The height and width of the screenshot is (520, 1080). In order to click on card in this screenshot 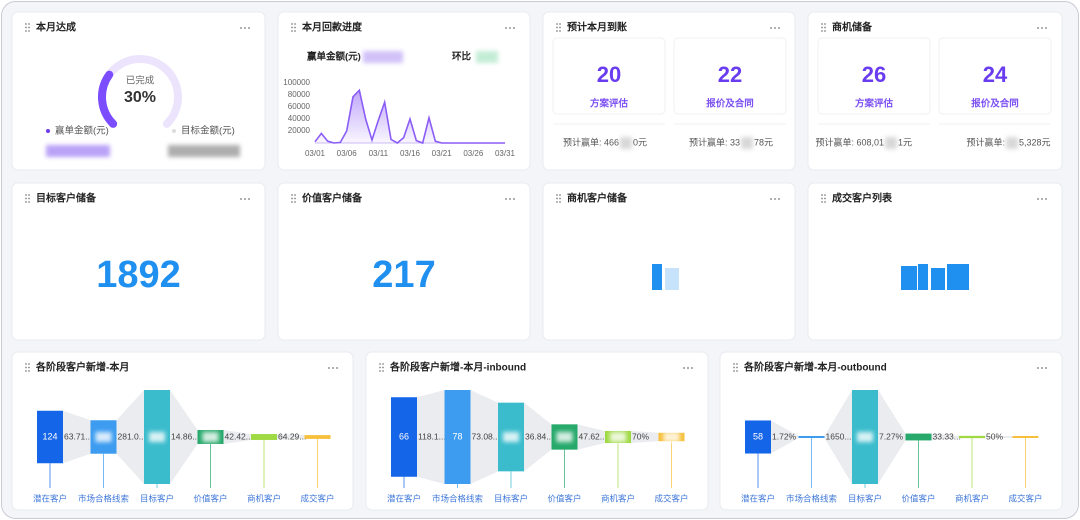, I will do `click(935, 261)`.